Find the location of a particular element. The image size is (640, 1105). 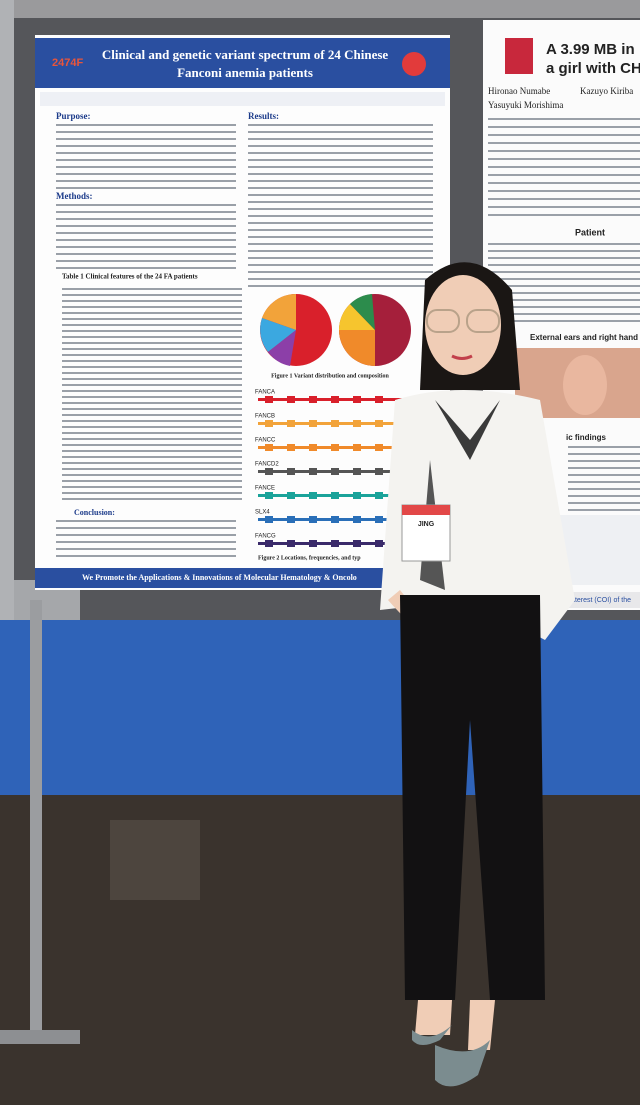

poster-title: Fanconi anemia patients is located at coordinates (245, 72).